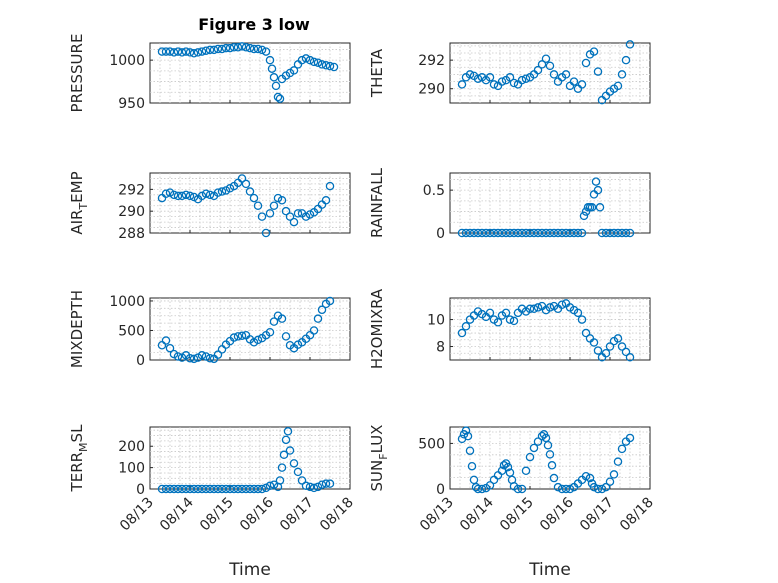  What do you see at coordinates (217, 515) in the screenshot?
I see `x-tick-label: 08/15` at bounding box center [217, 515].